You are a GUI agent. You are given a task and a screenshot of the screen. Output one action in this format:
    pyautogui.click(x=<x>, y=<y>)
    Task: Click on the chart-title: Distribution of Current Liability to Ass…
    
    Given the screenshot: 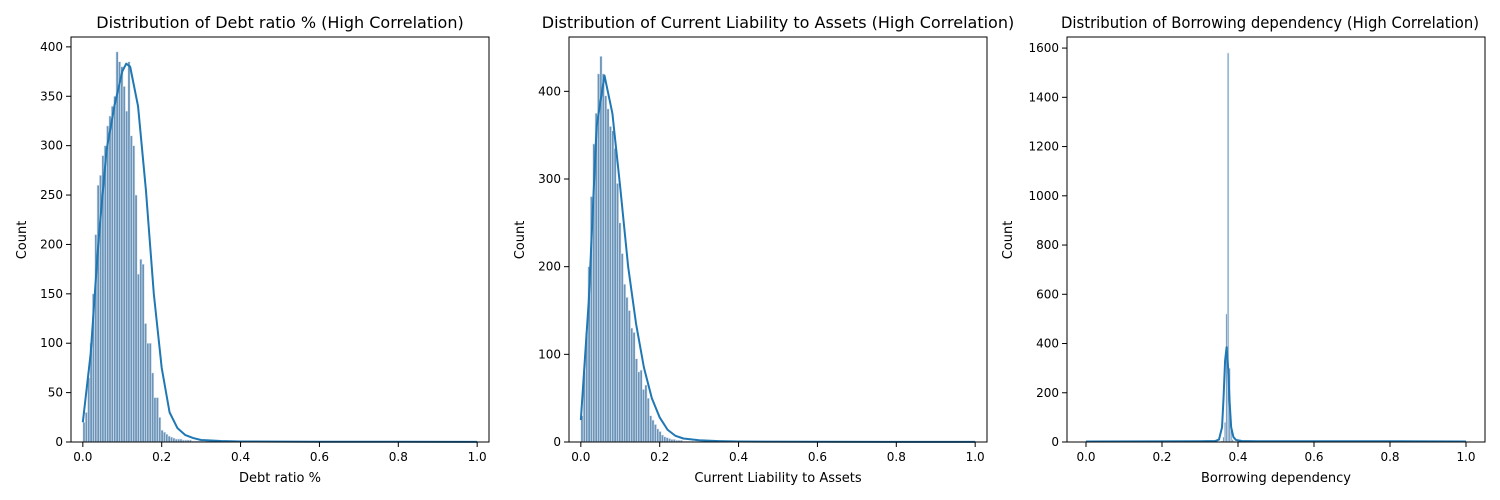 What is the action you would take?
    pyautogui.click(x=778, y=22)
    